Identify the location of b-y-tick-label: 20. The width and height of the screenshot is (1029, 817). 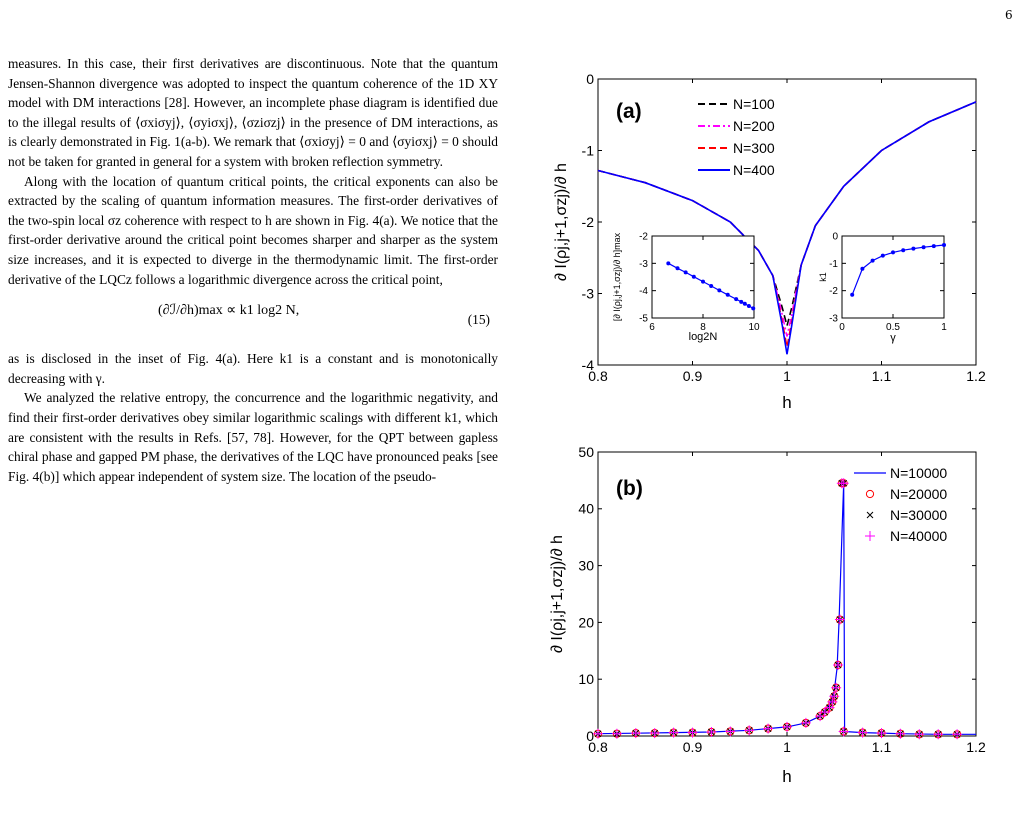
(586, 622).